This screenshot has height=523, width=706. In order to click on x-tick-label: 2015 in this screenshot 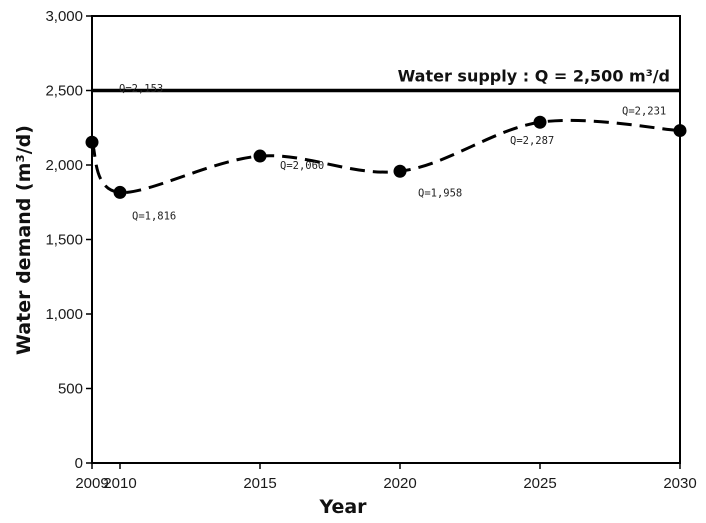, I will do `click(259, 483)`.